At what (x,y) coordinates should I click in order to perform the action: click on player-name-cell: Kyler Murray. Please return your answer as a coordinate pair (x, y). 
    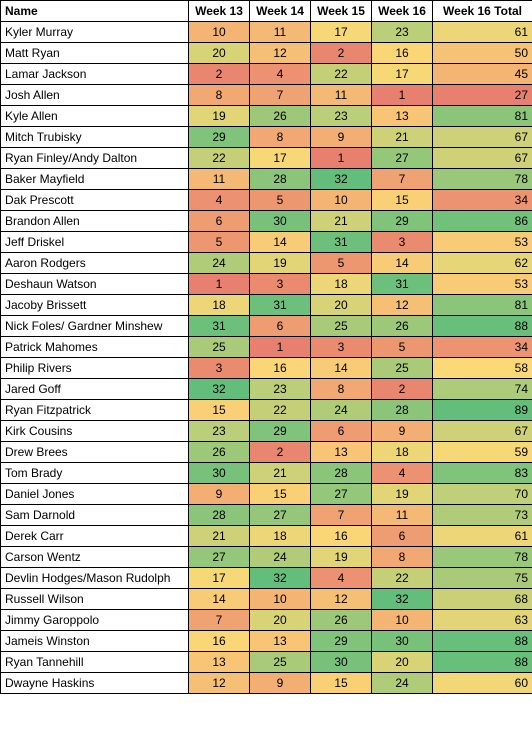
    Looking at the image, I should click on (94, 32).